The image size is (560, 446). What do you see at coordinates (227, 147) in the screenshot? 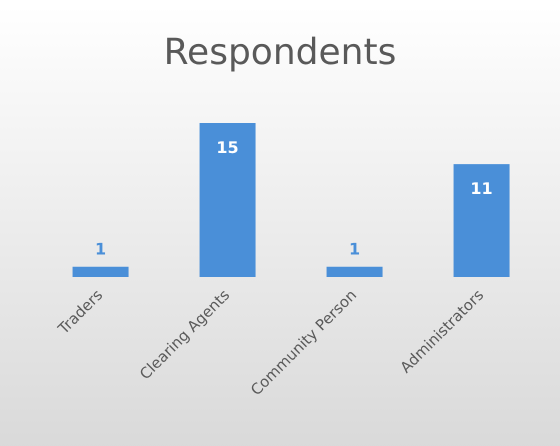
I see `data-label: 15` at bounding box center [227, 147].